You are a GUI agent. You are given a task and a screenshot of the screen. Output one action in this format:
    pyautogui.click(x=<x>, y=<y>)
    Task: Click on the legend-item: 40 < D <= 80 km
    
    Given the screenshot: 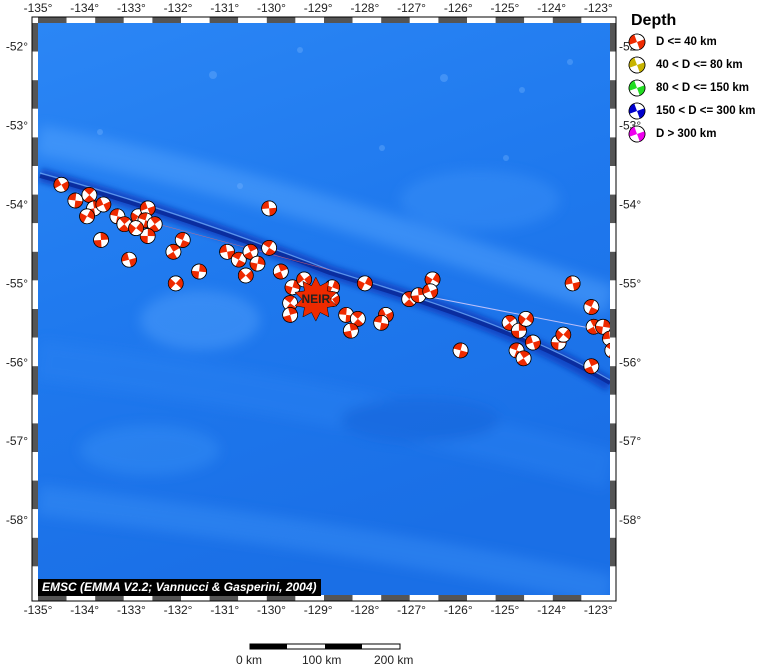 What is the action you would take?
    pyautogui.click(x=696, y=64)
    